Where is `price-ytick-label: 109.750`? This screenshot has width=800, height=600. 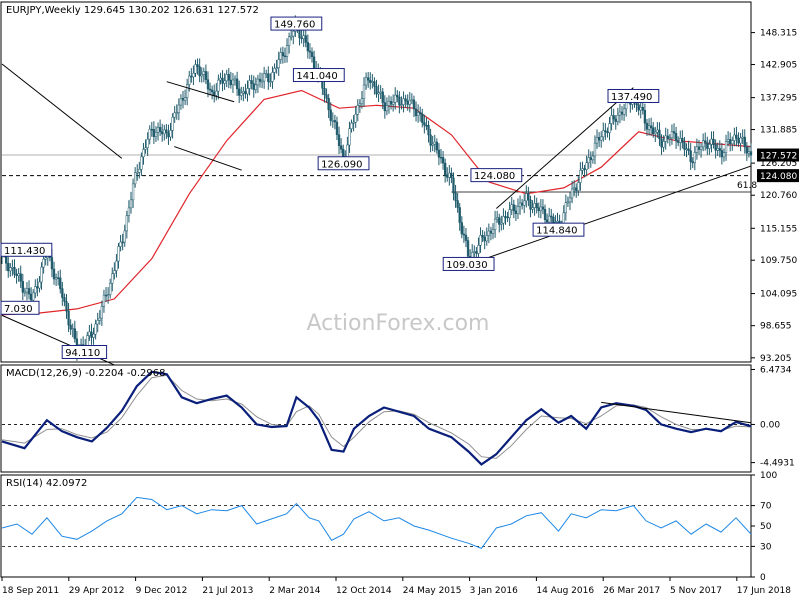 price-ytick-label: 109.750 is located at coordinates (778, 261).